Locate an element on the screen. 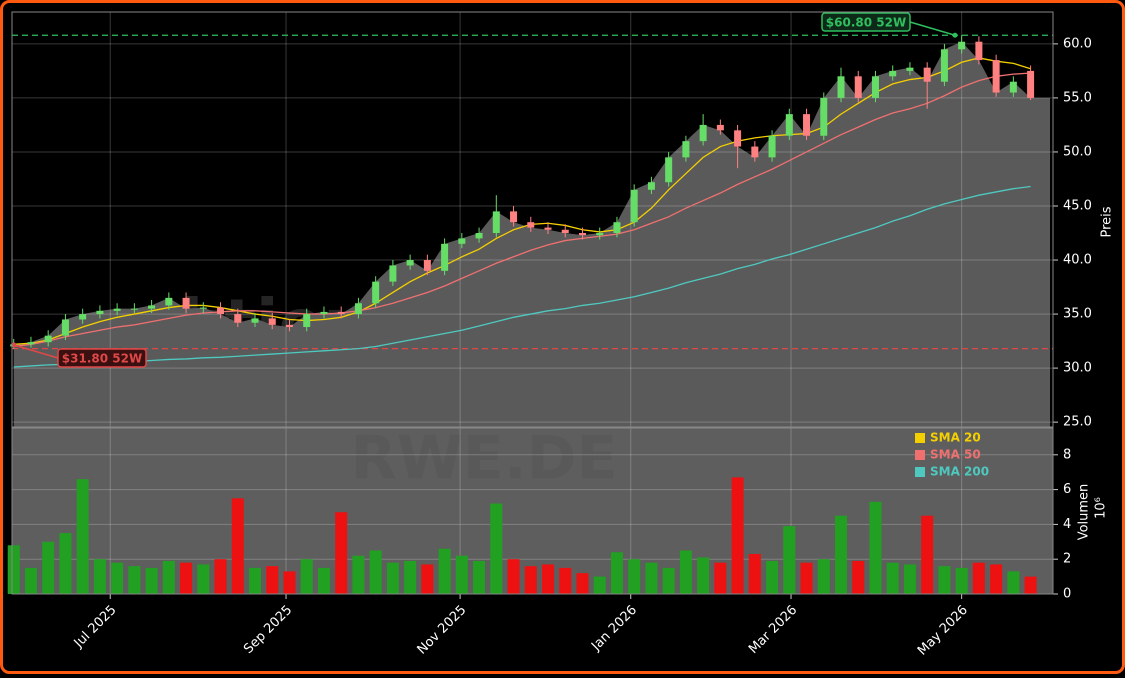 The height and width of the screenshot is (678, 1125). legend-label: SMA 20 is located at coordinates (955, 438).